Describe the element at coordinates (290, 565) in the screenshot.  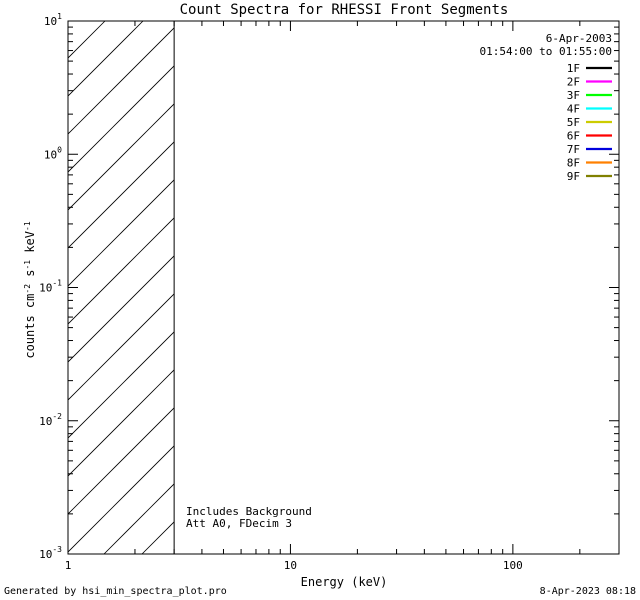
I see `x-tick-label: 10` at that location.